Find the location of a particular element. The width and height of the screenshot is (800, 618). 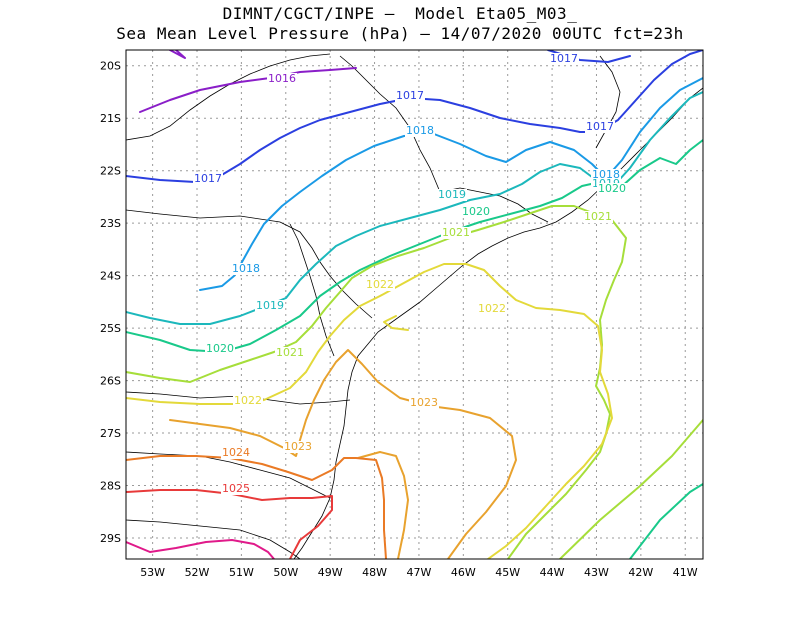

isobar-label-1024: 1024 is located at coordinates (236, 452).